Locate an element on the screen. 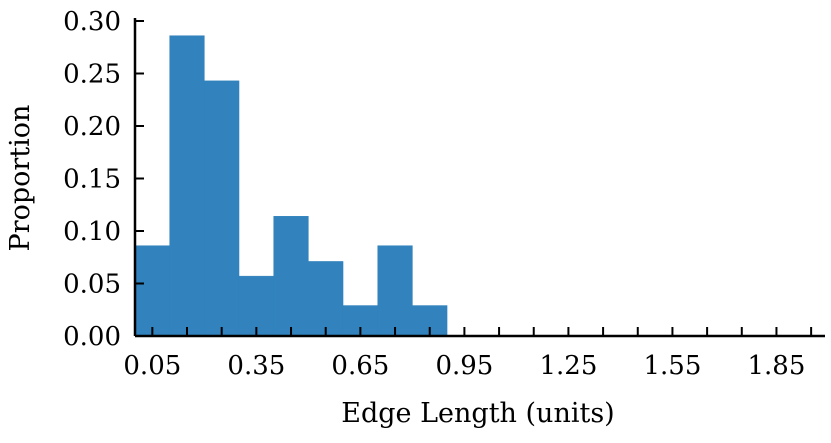 Image resolution: width=831 pixels, height=443 pixels. y-tick-label: 0.20 is located at coordinates (92, 127).